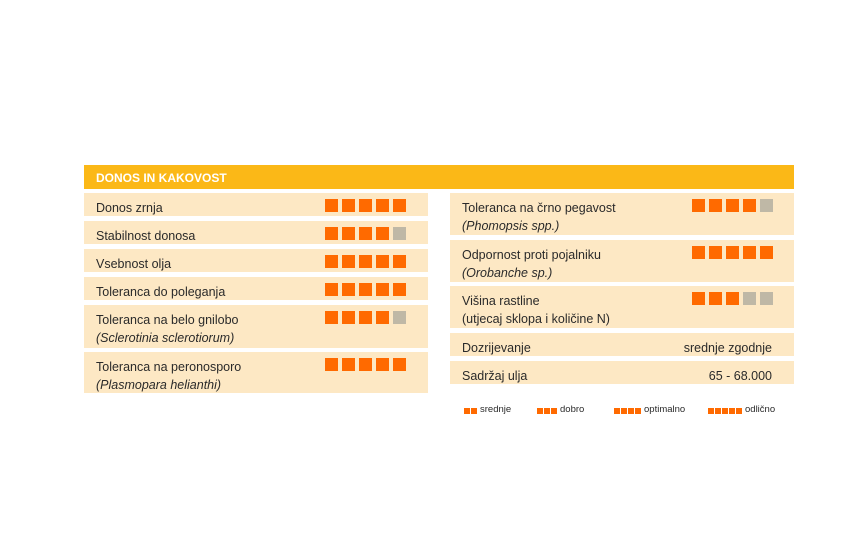 This screenshot has width=865, height=556. What do you see at coordinates (727, 348) in the screenshot?
I see `row-value: srednje zgodnje` at bounding box center [727, 348].